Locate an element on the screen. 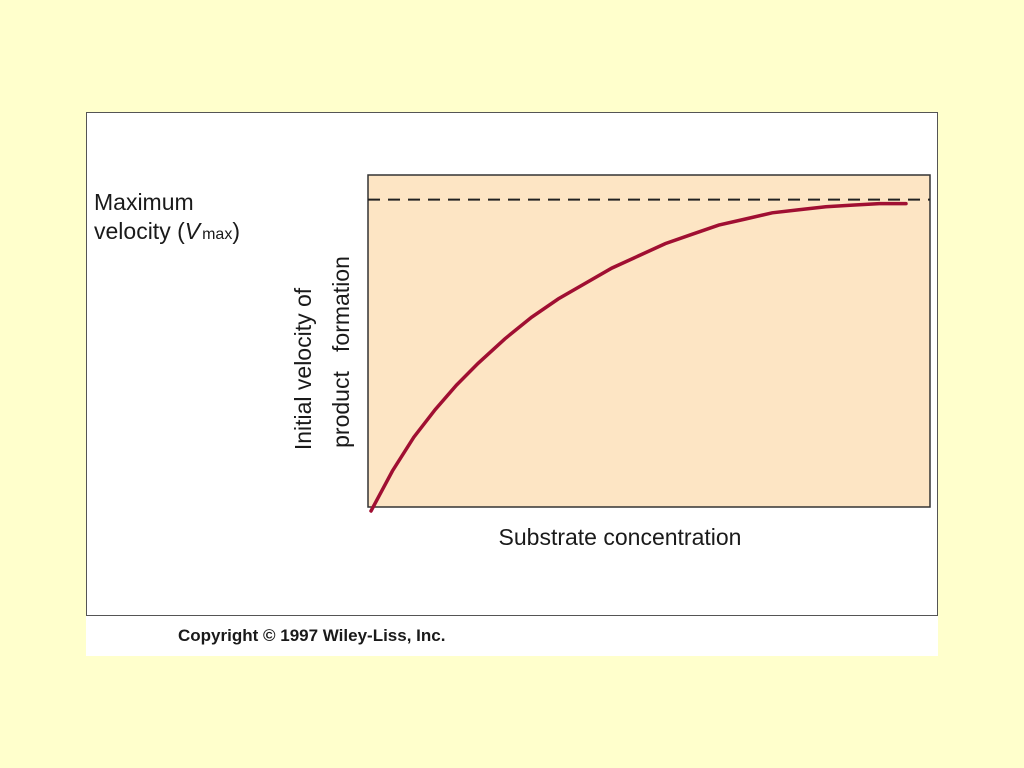 The image size is (1024, 768). vmax-label-italic: V is located at coordinates (194, 231).